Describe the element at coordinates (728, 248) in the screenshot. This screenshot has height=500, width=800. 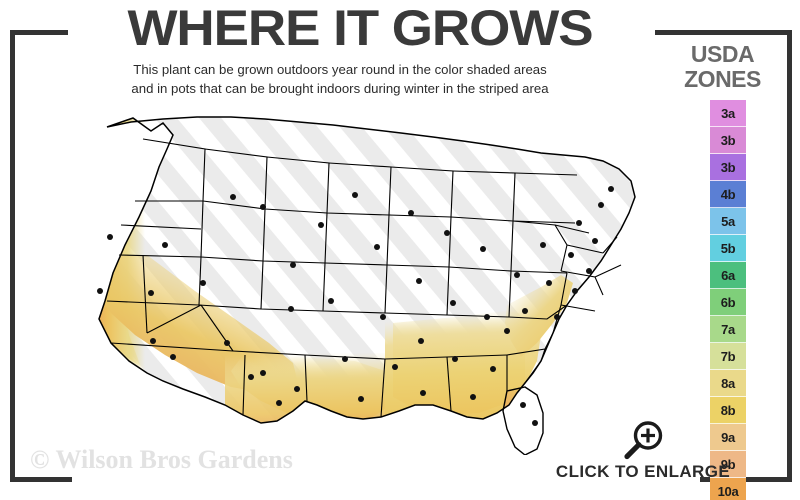
I see `legend-swatch-5b: 5b` at that location.